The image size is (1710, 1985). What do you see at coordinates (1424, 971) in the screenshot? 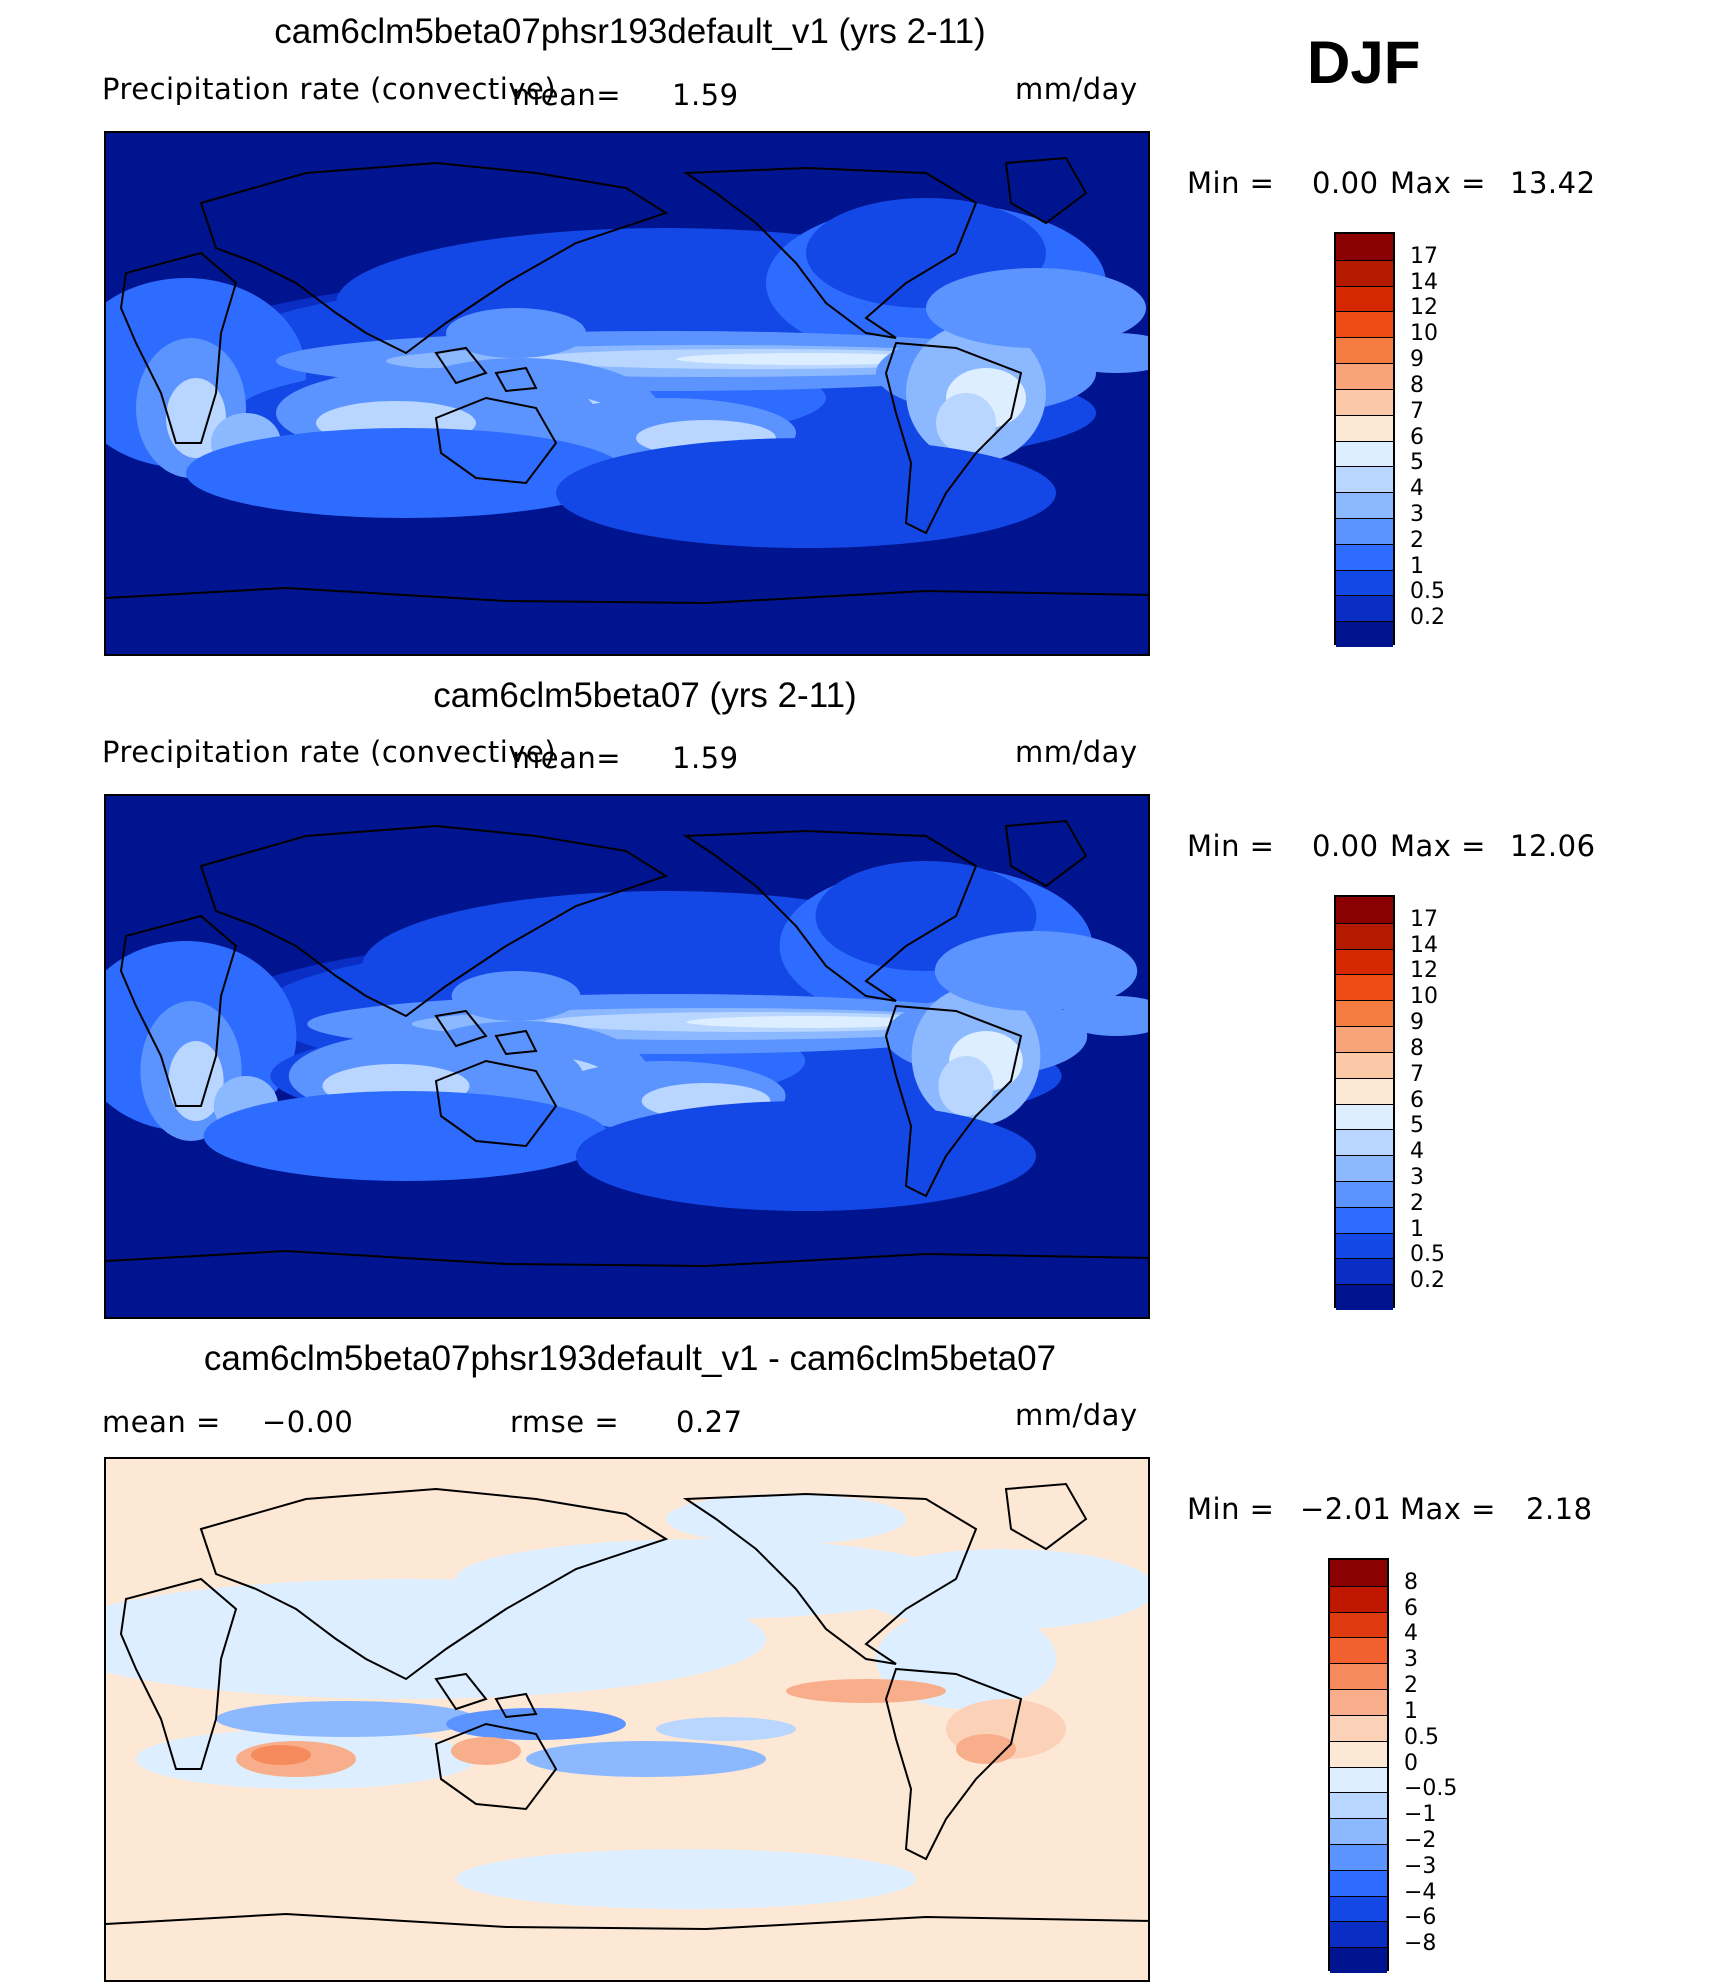
I see `colorbar-tick-label: 12` at bounding box center [1424, 971].